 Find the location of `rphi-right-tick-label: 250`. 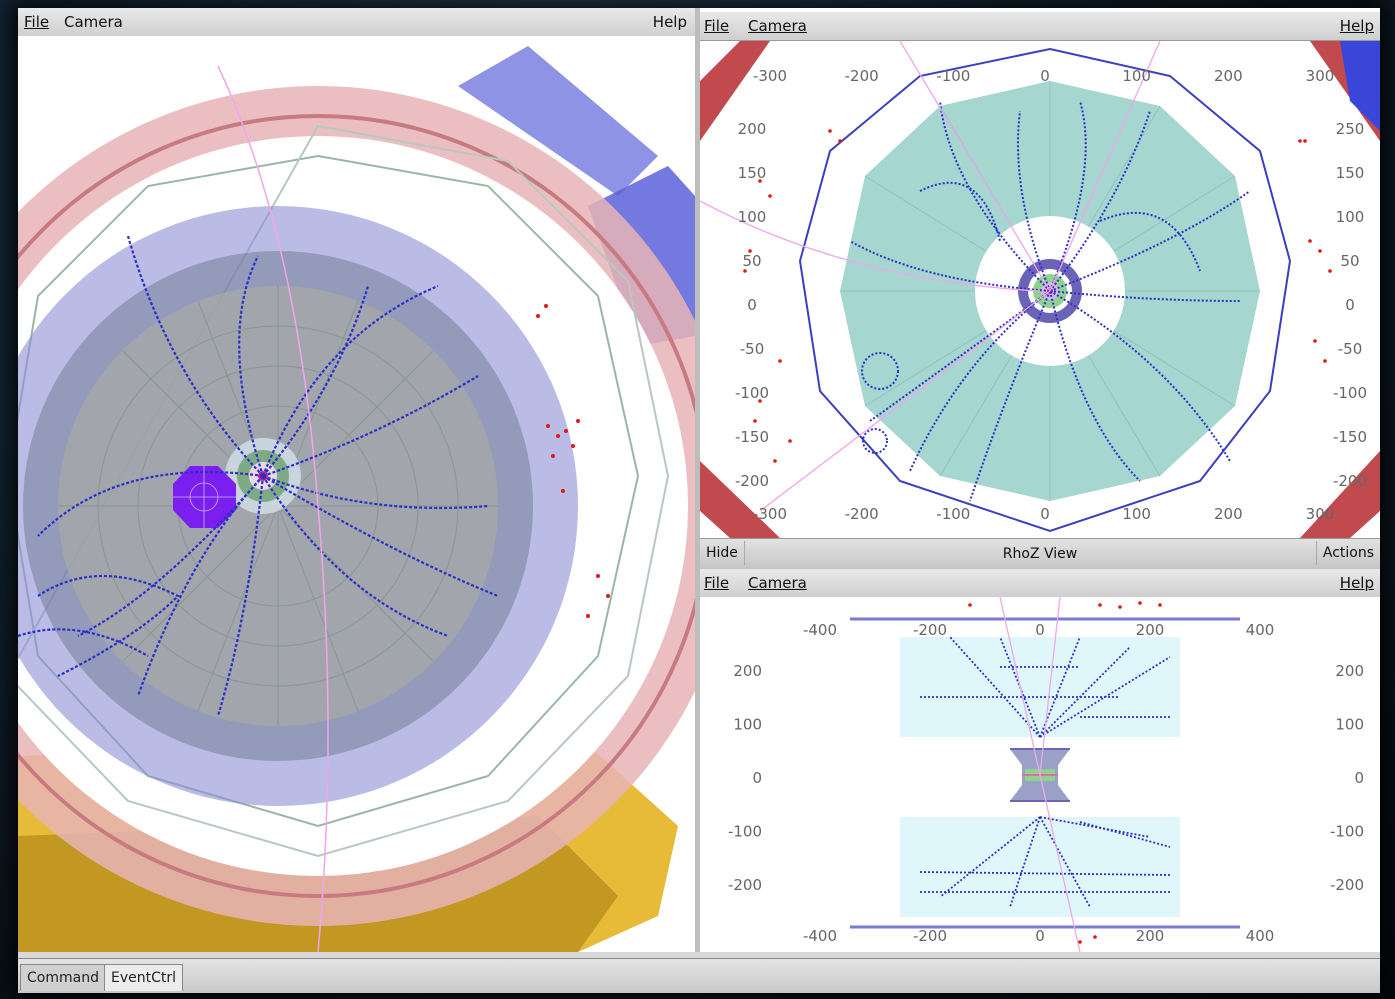

rphi-right-tick-label: 250 is located at coordinates (1350, 129).